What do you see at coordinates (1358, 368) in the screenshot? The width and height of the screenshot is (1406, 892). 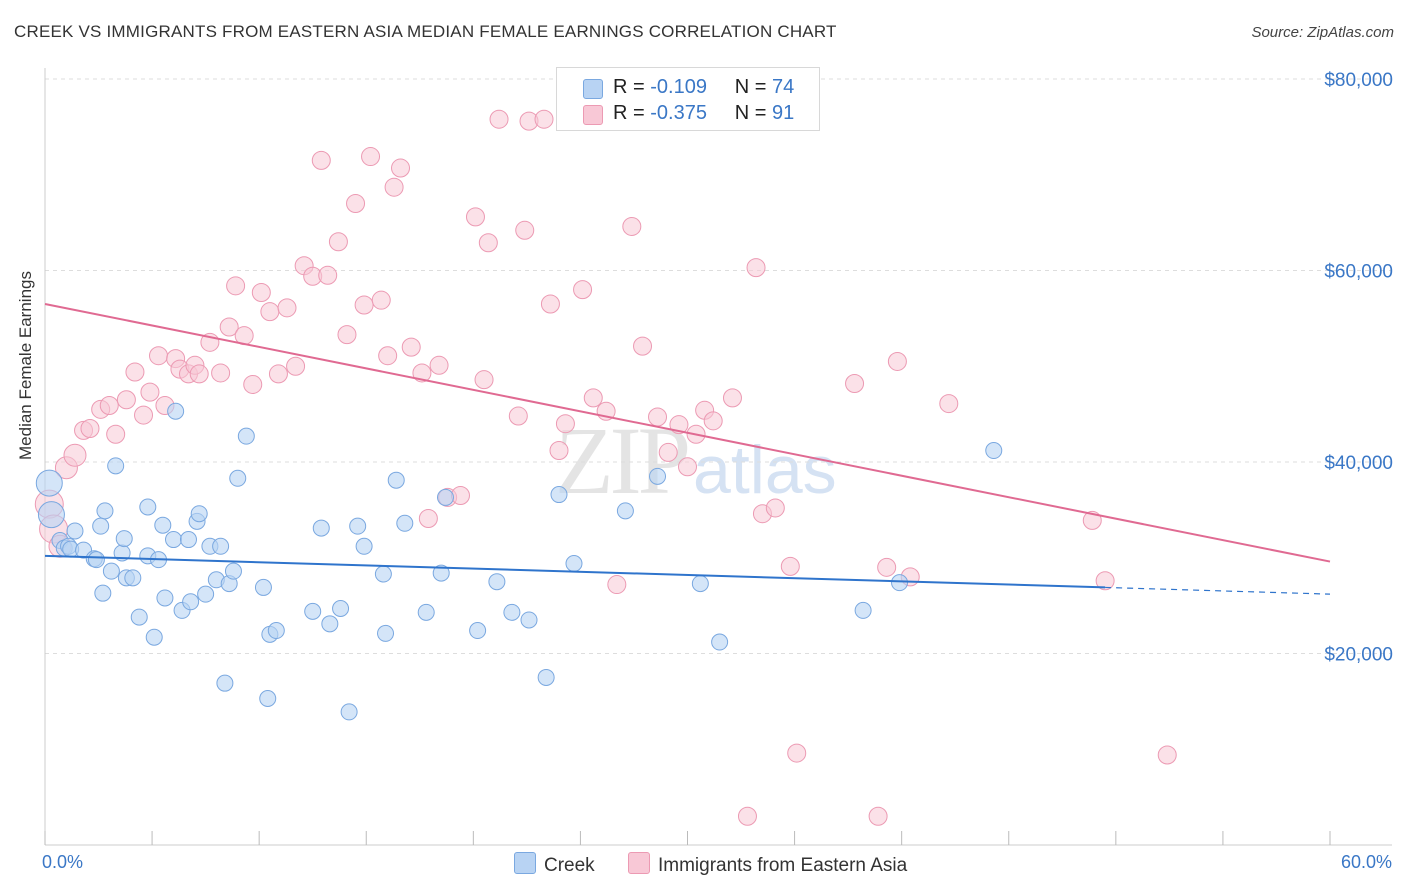 I see `y-tick-labels: $20,000 $40,000 $60,000 $80,000` at bounding box center [1358, 368].